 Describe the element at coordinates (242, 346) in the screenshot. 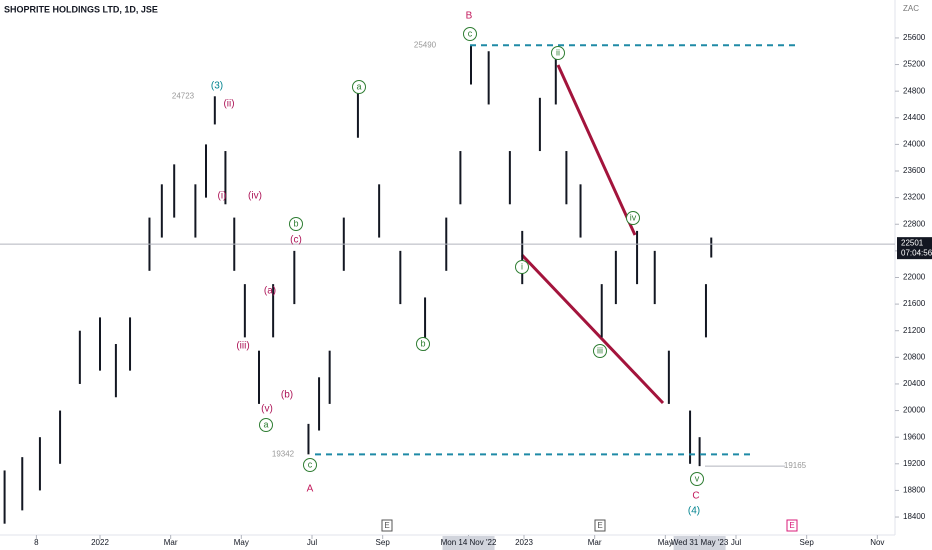

I see `wave-label: (iii)` at that location.